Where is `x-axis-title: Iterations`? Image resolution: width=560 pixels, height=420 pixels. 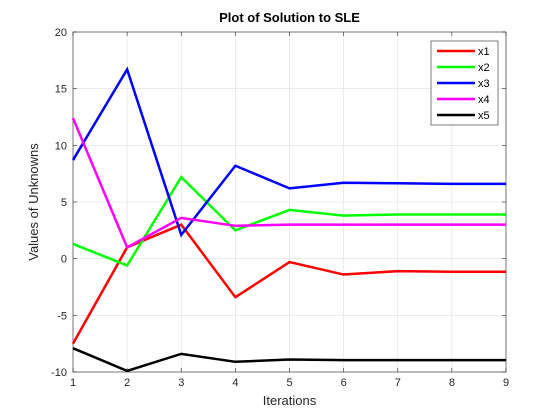
x-axis-title: Iterations is located at coordinates (290, 400).